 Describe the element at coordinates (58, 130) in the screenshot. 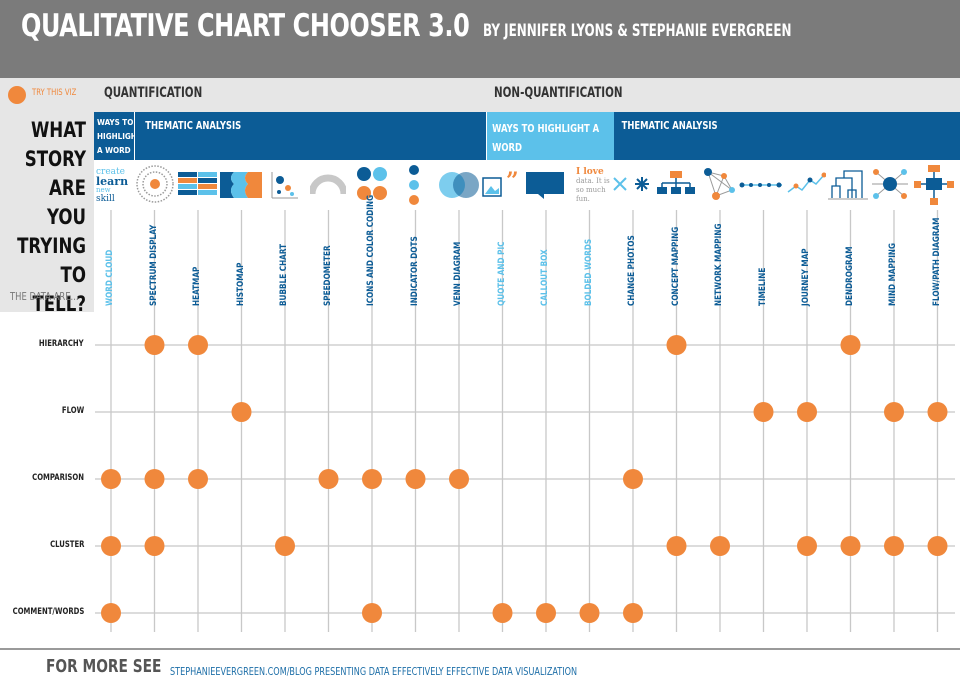

I see `question-line: WHAT` at that location.